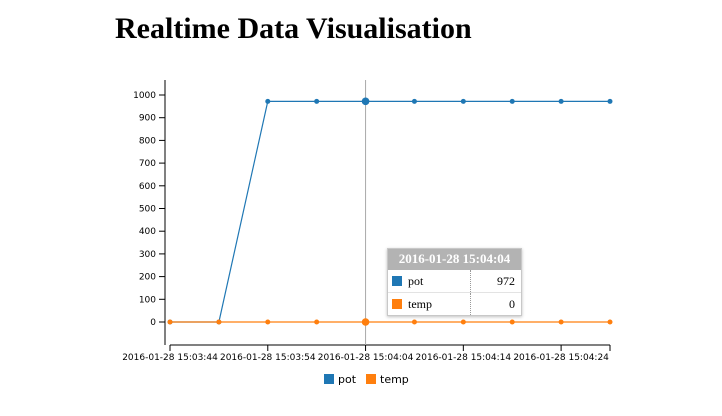 The height and width of the screenshot is (416, 722). Describe the element at coordinates (147, 278) in the screenshot. I see `y-tick-label: 200` at that location.